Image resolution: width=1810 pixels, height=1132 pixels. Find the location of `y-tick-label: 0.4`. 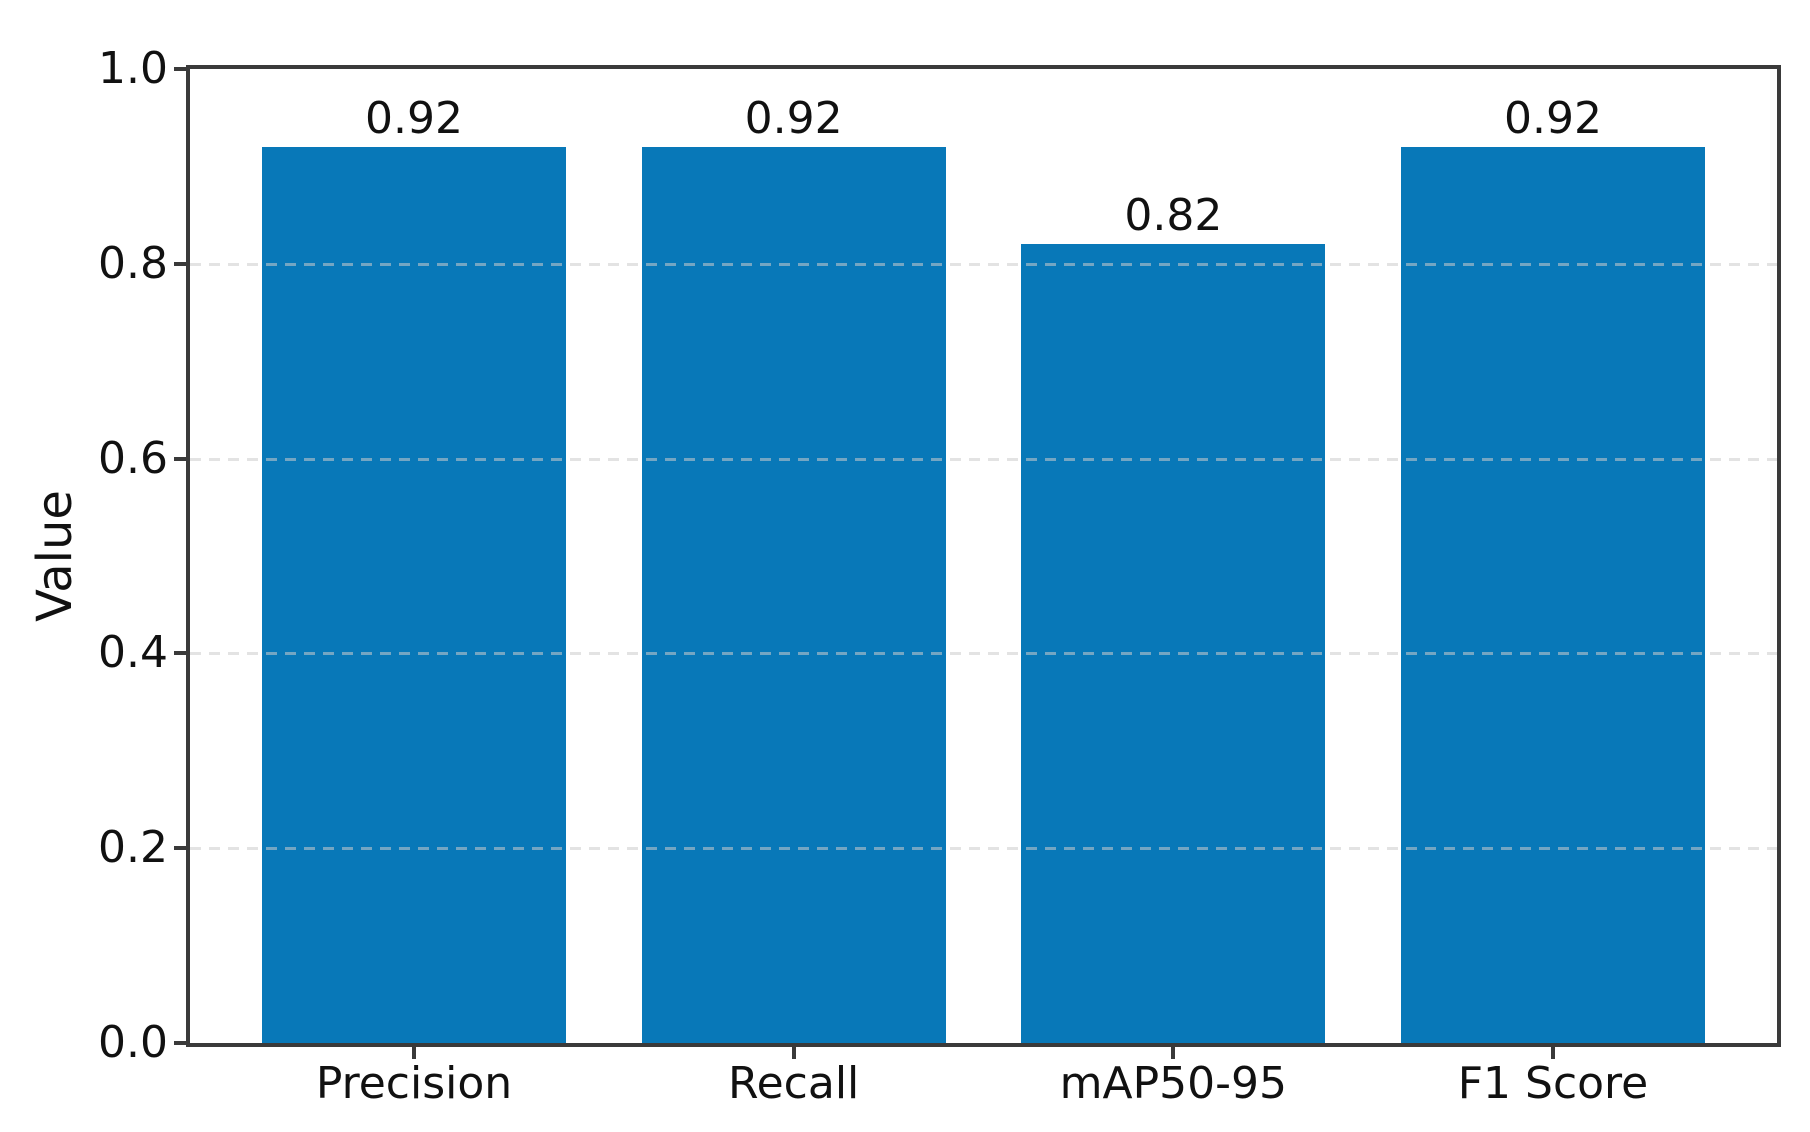

y-tick-label: 0.4 is located at coordinates (133, 653).